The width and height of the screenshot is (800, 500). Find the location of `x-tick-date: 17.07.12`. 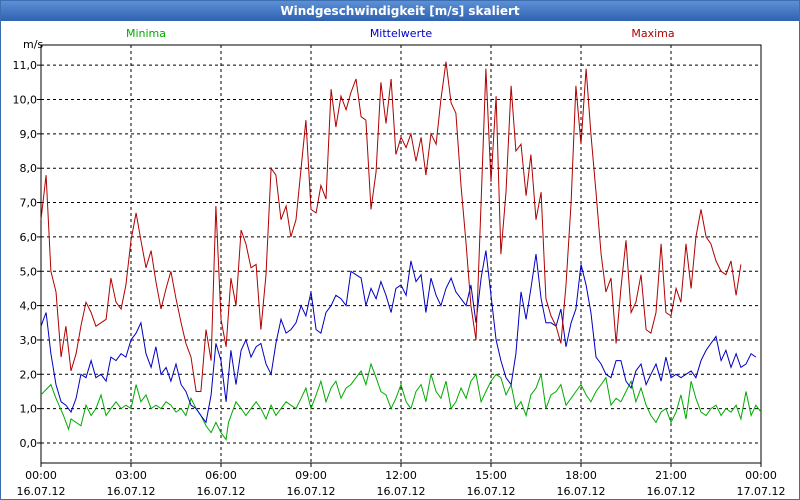

x-tick-date: 17.07.12 is located at coordinates (761, 491).